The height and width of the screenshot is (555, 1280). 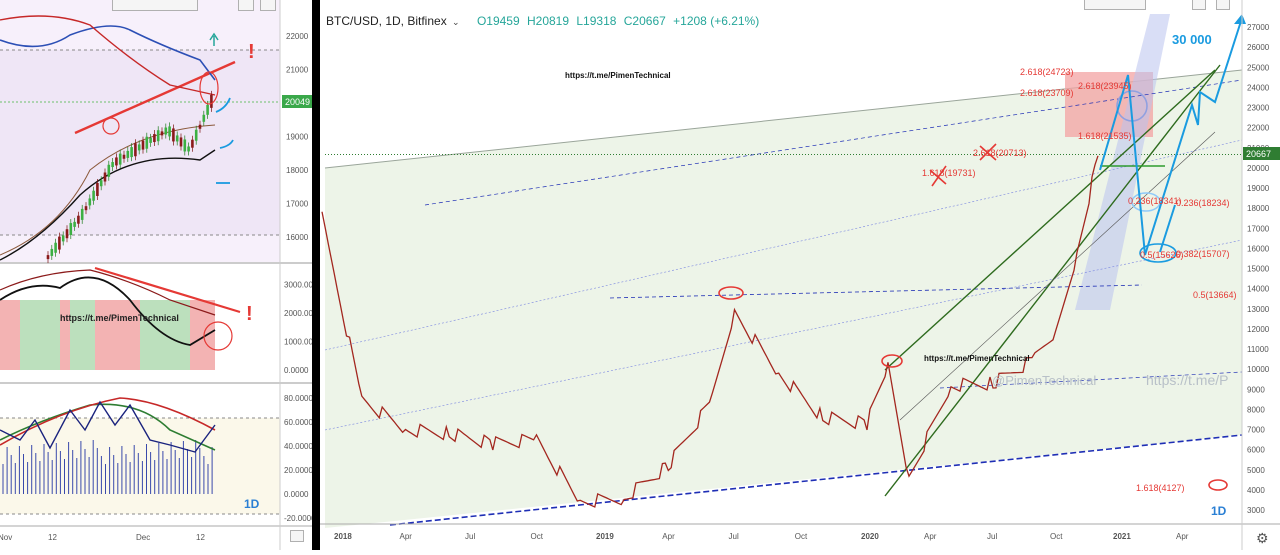 What do you see at coordinates (1262, 538) in the screenshot?
I see `gear-icon: ⚙` at bounding box center [1262, 538].